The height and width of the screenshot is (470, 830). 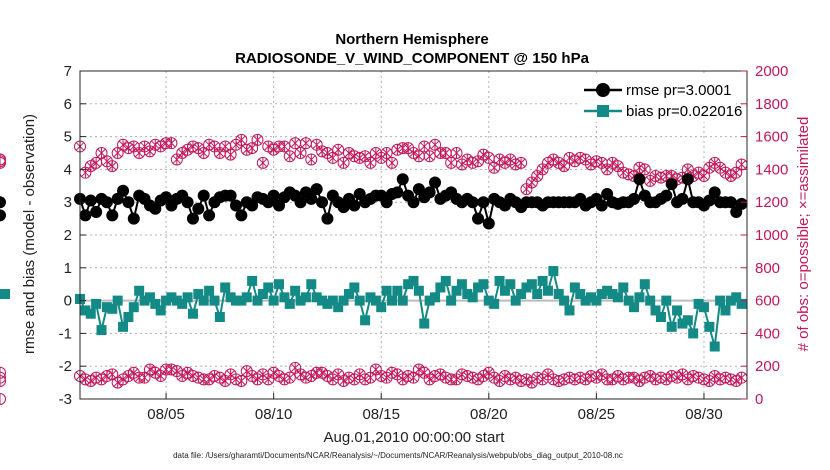 What do you see at coordinates (661, 99) in the screenshot?
I see `legend: rmse pr=3.0001 bias pr=0.022016` at bounding box center [661, 99].